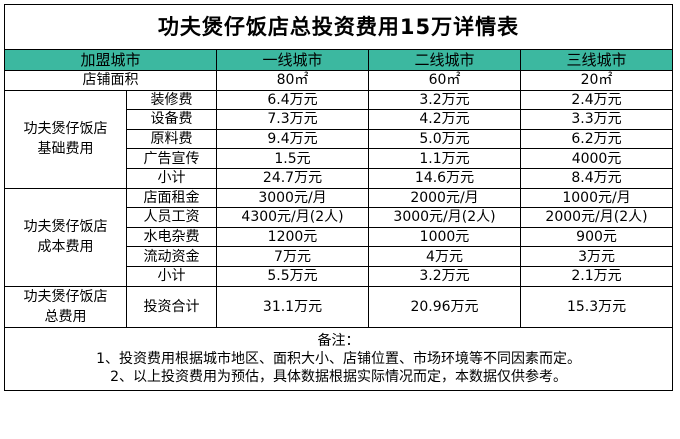 This screenshot has width=680, height=439. What do you see at coordinates (171, 139) in the screenshot?
I see `row-label: 原料费` at bounding box center [171, 139].